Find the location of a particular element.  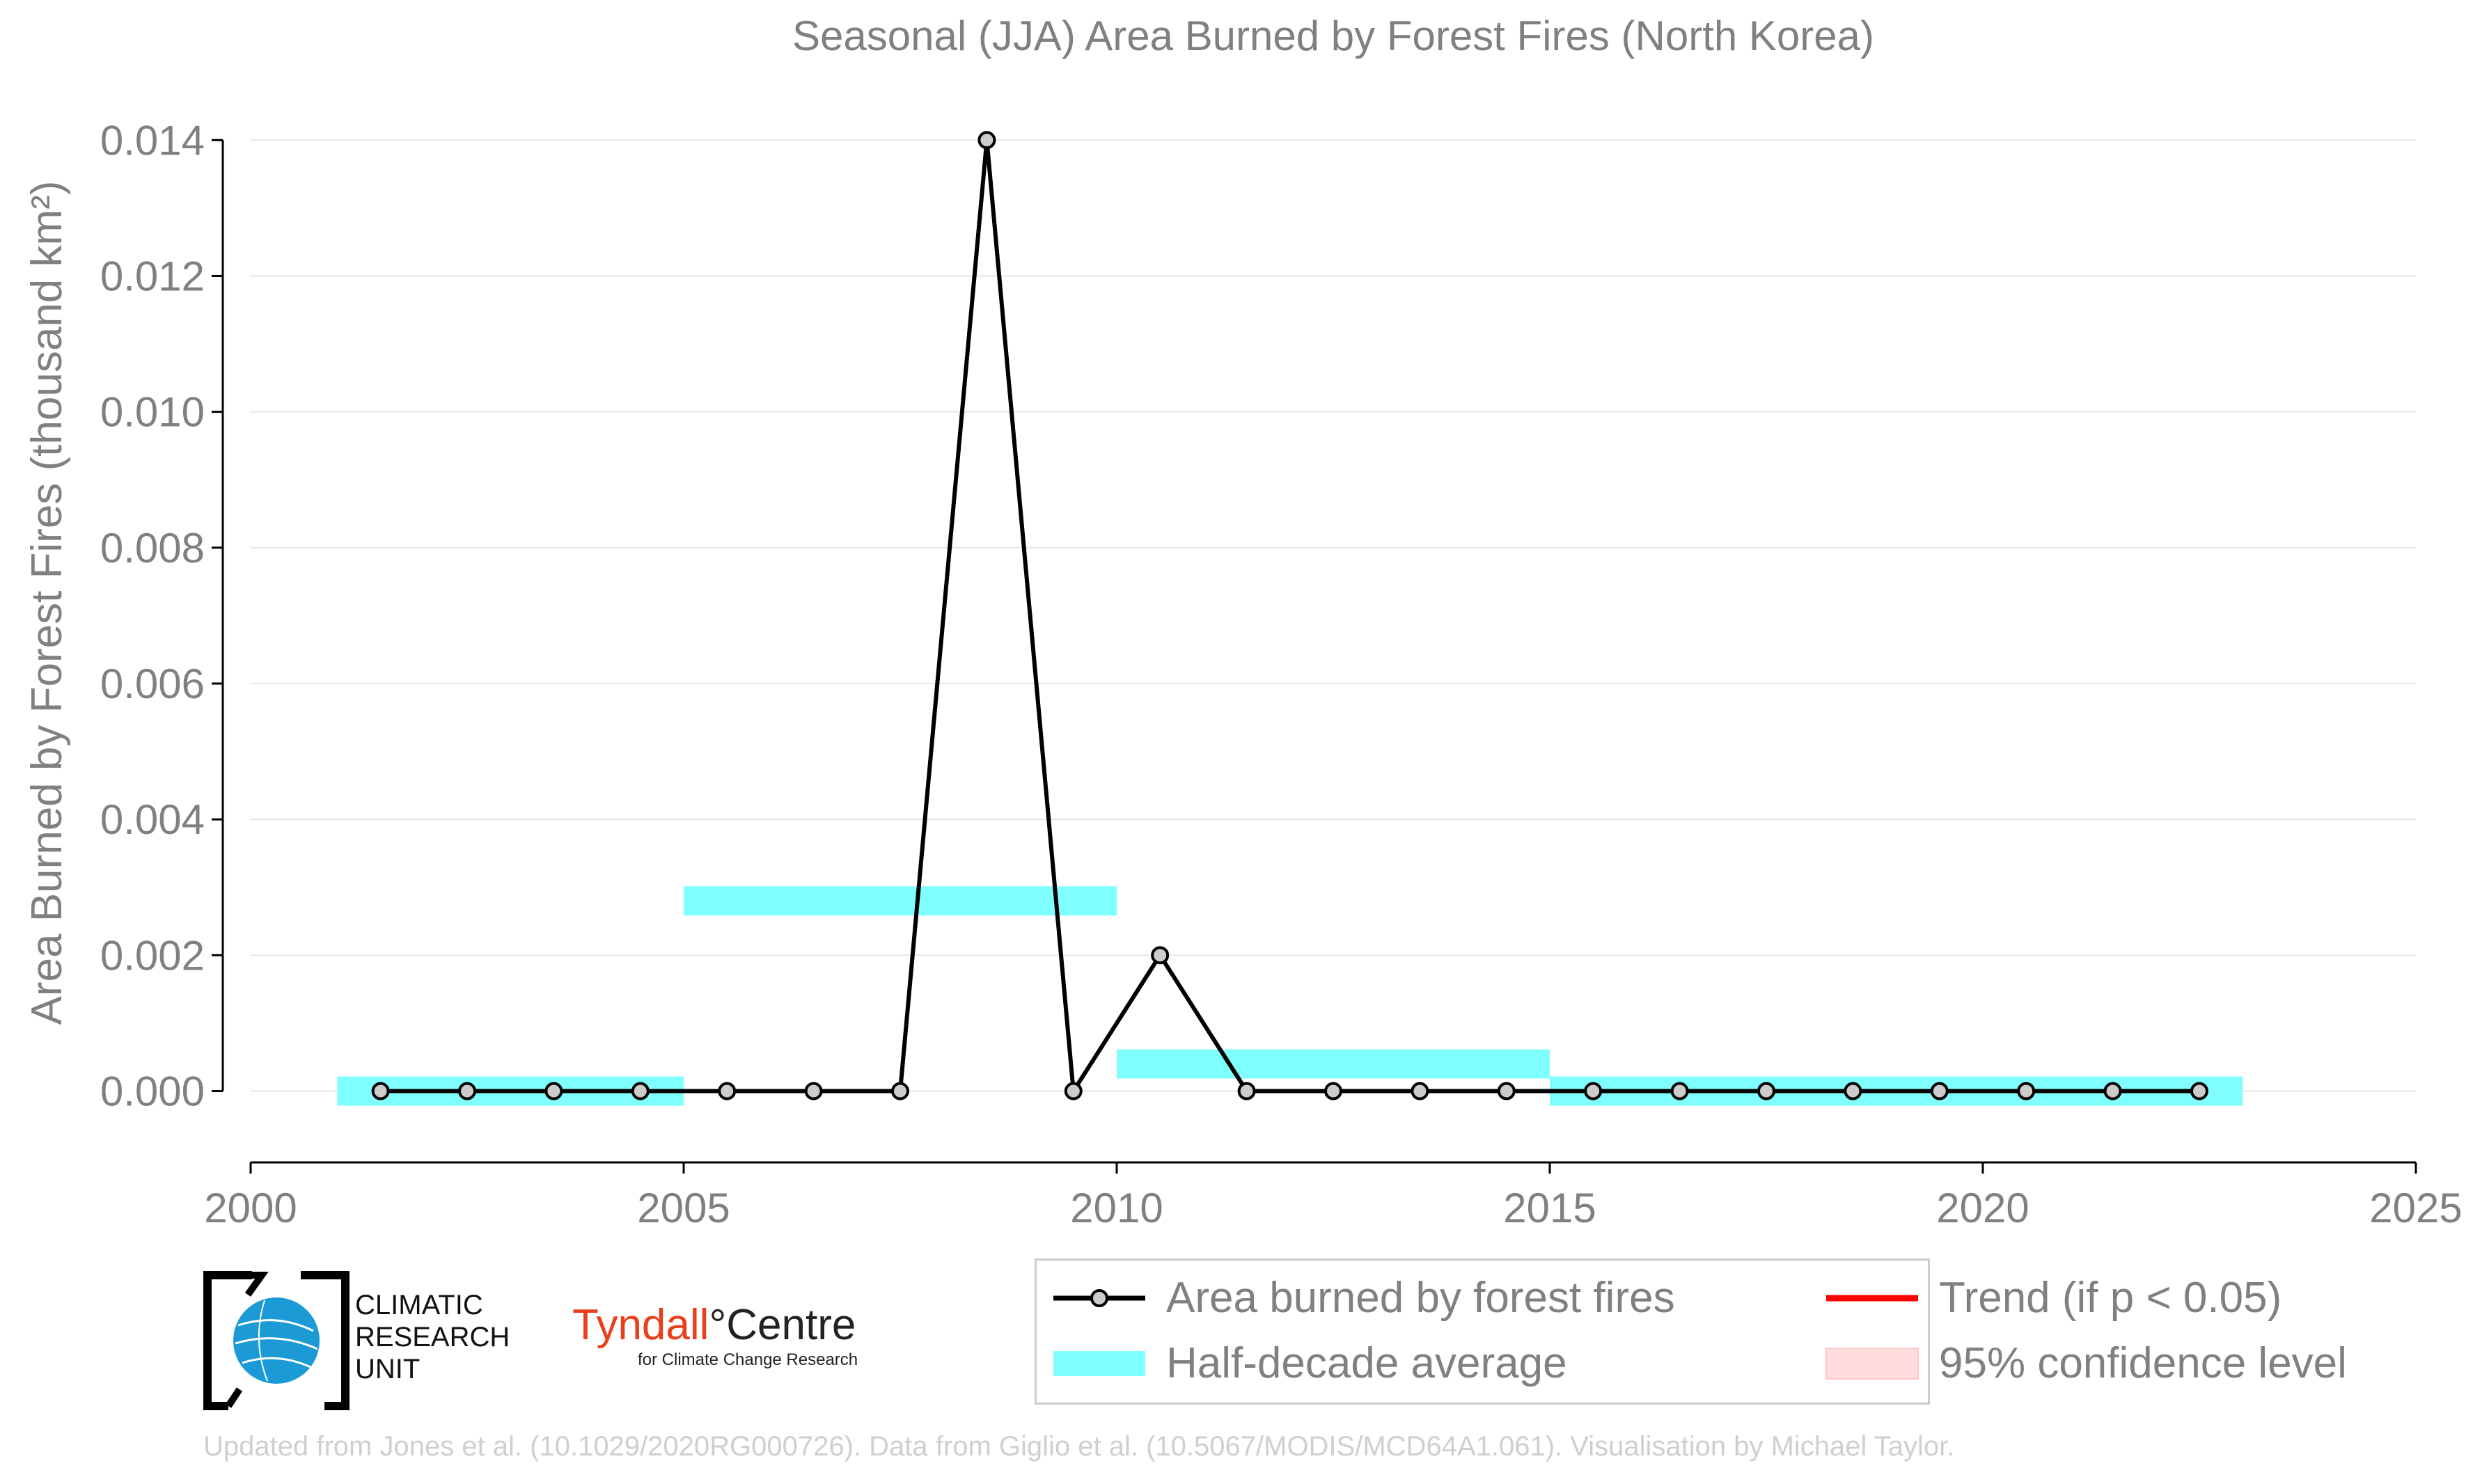

x-tick-label-5: 2025 is located at coordinates (2415, 1208).